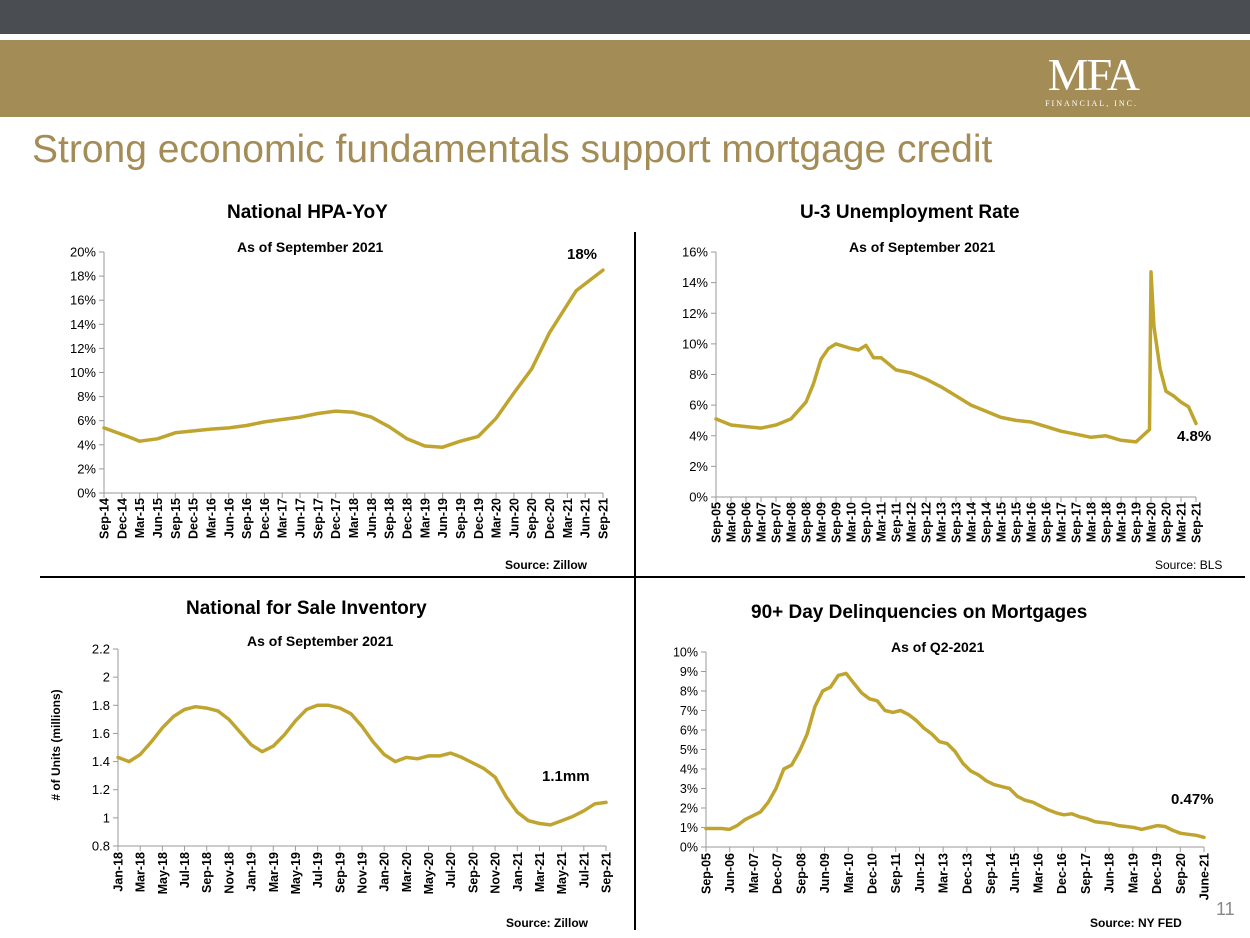 This screenshot has height=938, width=1250. I want to click on x-tick-label: Jan-18, so click(119, 872).